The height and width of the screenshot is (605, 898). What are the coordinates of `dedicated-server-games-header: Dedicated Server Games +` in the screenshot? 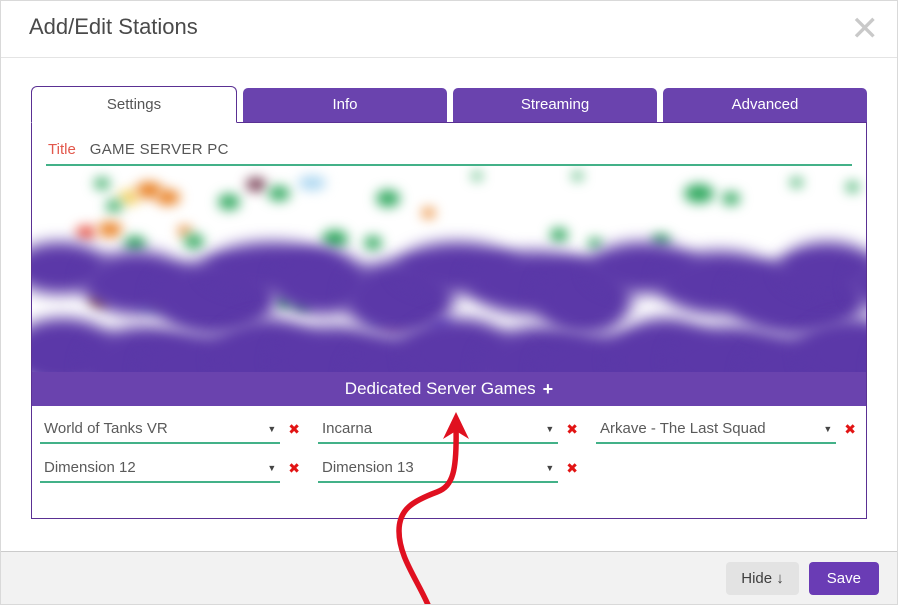 It's located at (449, 389).